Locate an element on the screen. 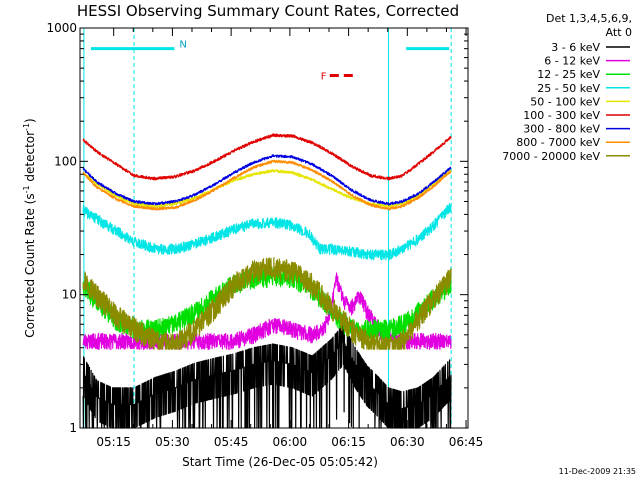  y-axis-label-exp2: -1 is located at coordinates (26, 127).